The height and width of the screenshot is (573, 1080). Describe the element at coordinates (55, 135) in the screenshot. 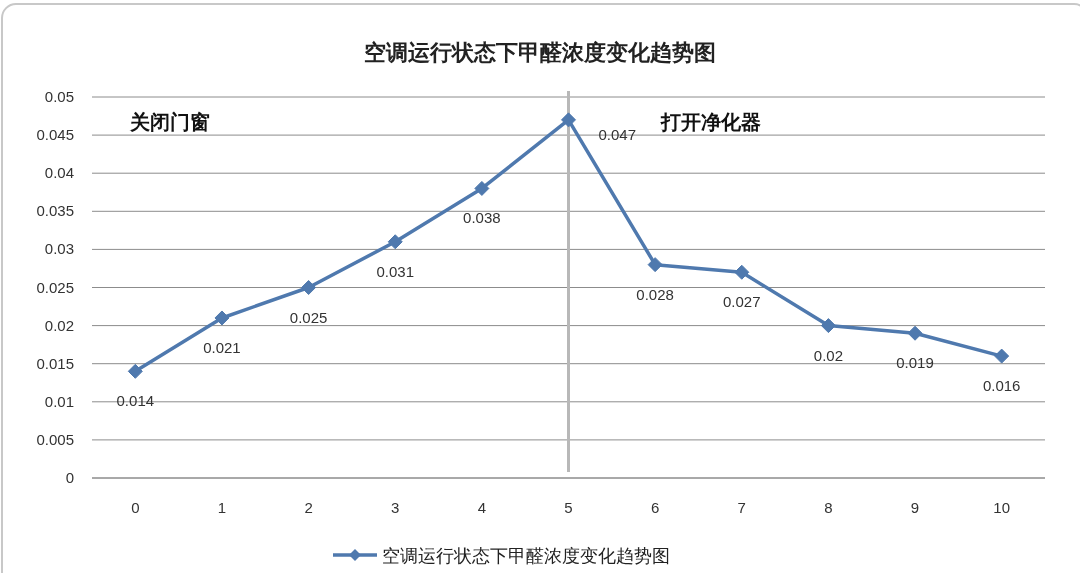

I see `y-tick-label: 0.045` at that location.